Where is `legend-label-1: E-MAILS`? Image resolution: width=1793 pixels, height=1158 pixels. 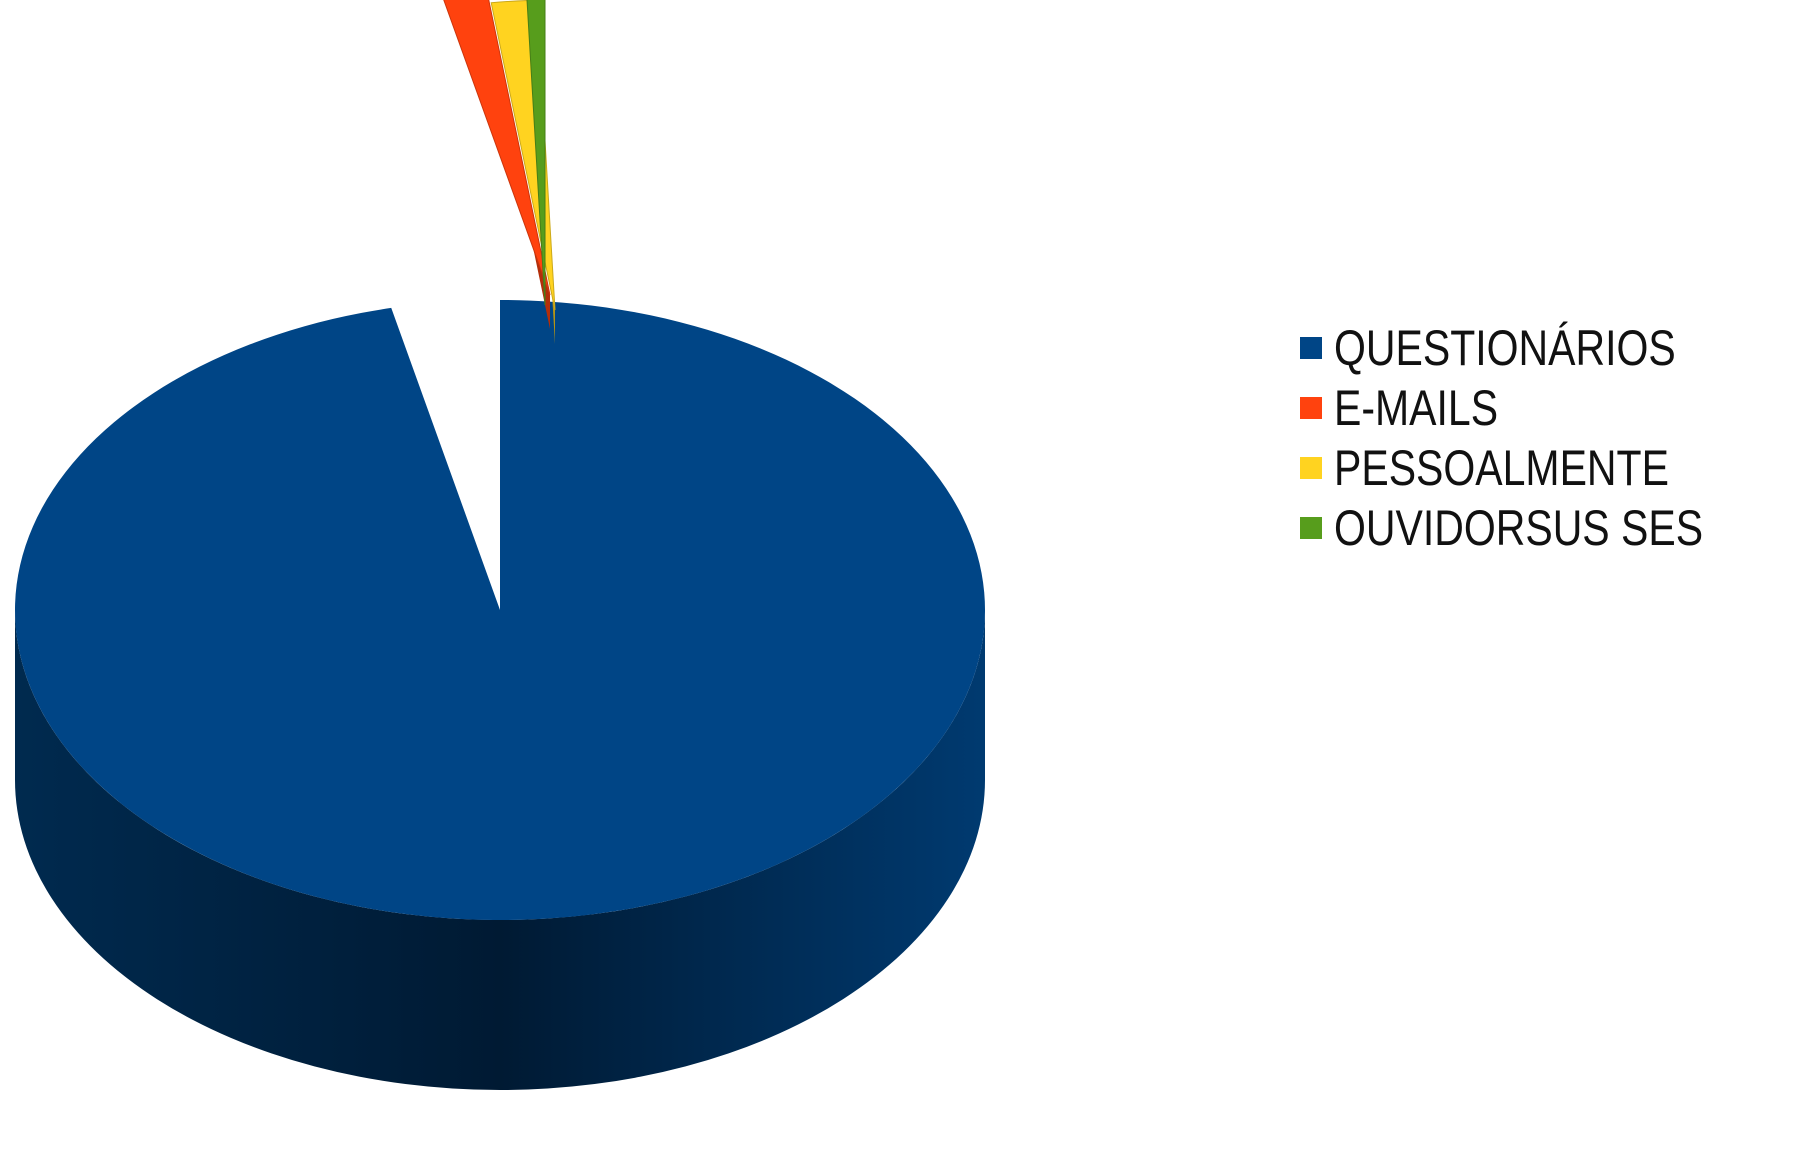
legend-label-1: E-MAILS is located at coordinates (1416, 408).